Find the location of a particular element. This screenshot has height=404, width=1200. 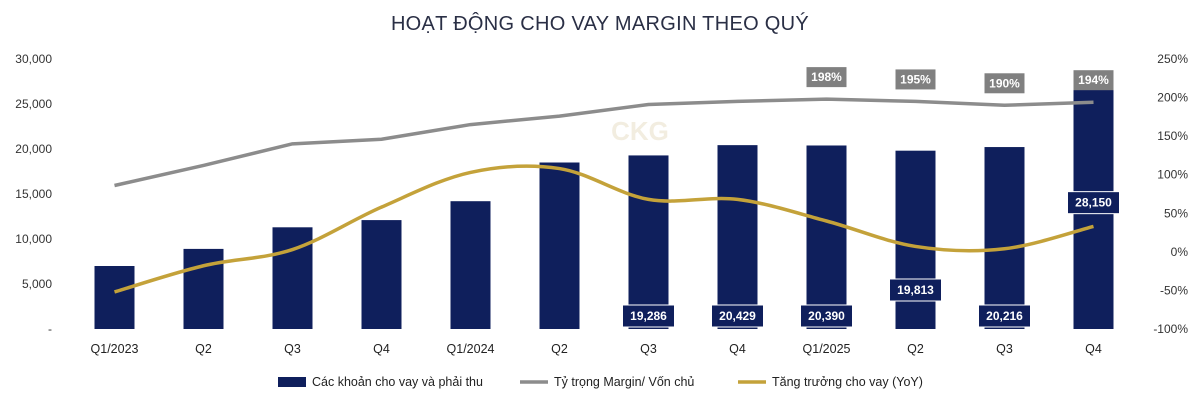

left-axis-tick-label: 30,000 is located at coordinates (33, 59).